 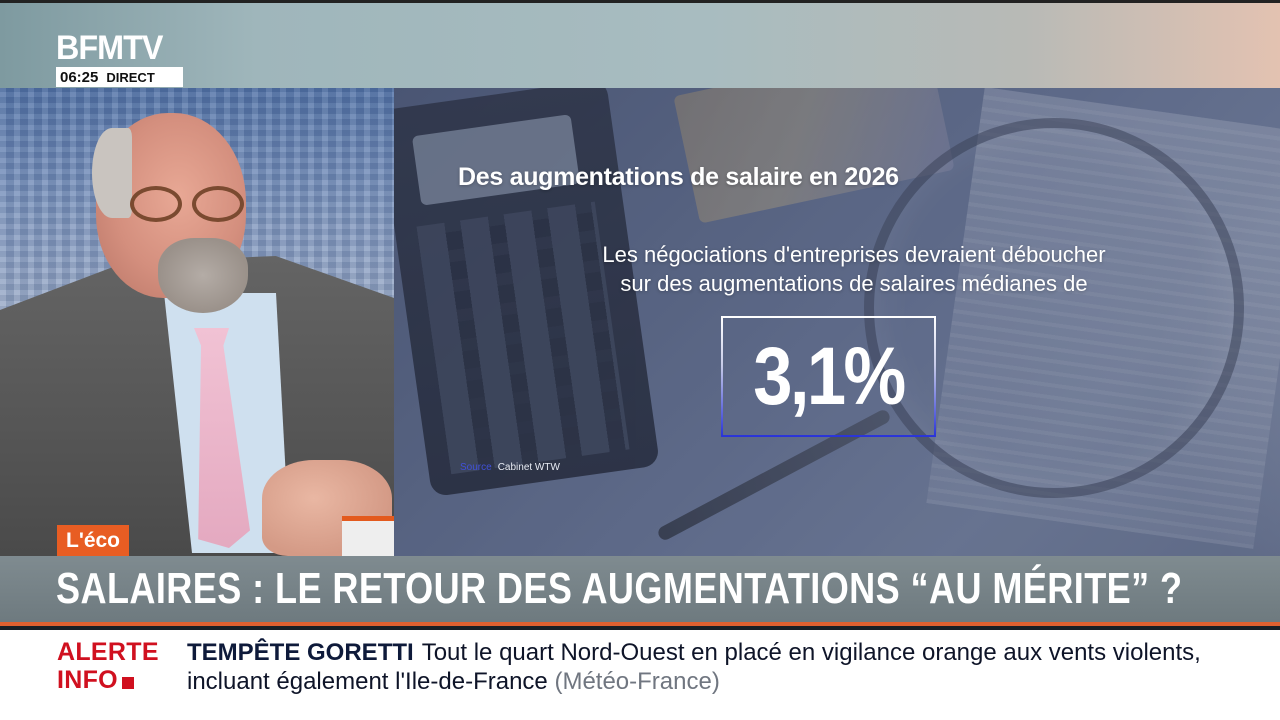 I want to click on square-icon, so click(x=127, y=683).